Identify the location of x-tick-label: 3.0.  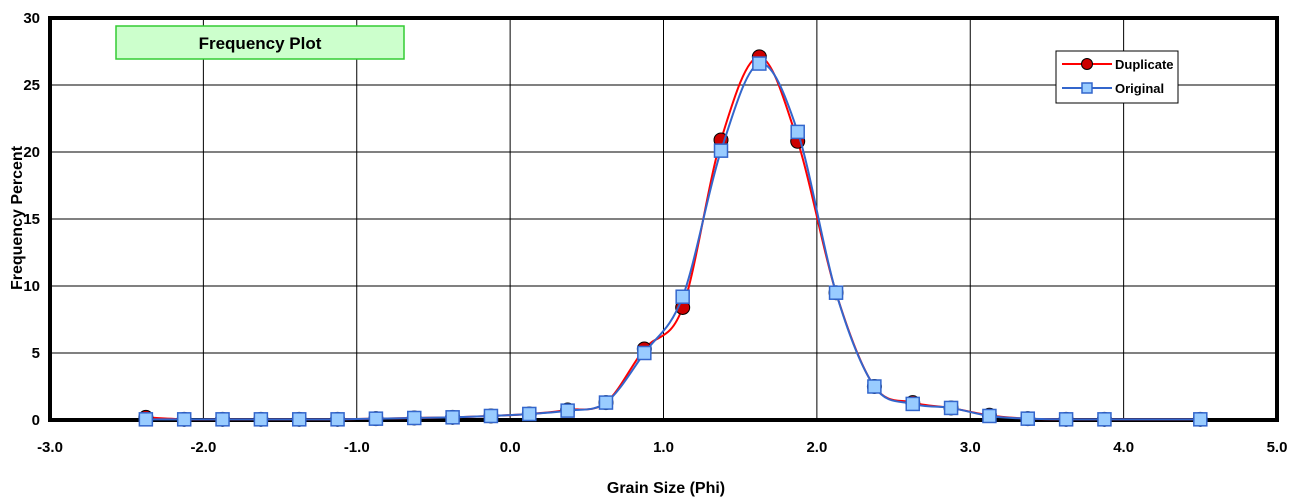
(970, 447).